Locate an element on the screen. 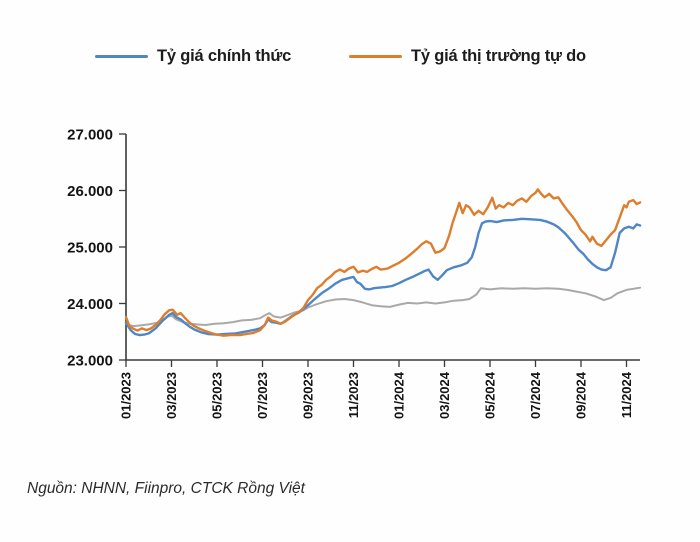 The image size is (700, 542). legend-label-official-rate: Tỷ giá chính thức is located at coordinates (224, 55).